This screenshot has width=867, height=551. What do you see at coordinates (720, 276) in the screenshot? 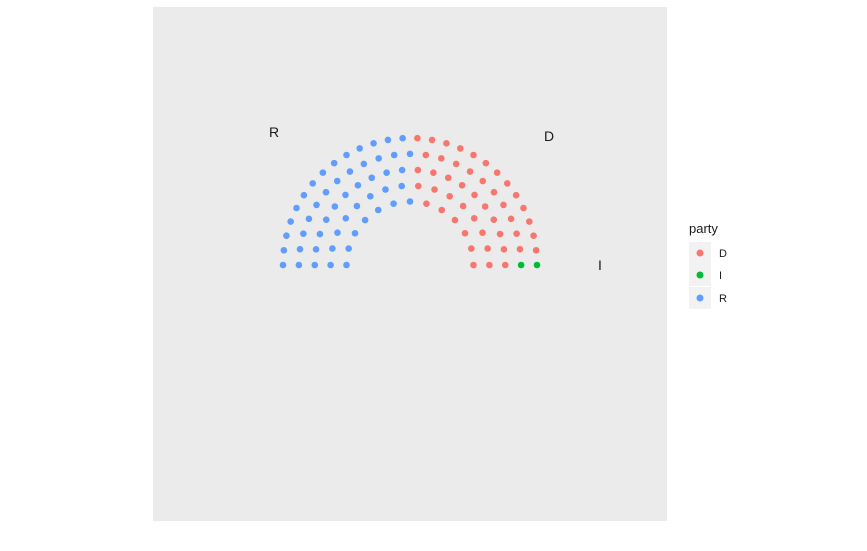
I see `legend-label-i: I` at bounding box center [720, 276].